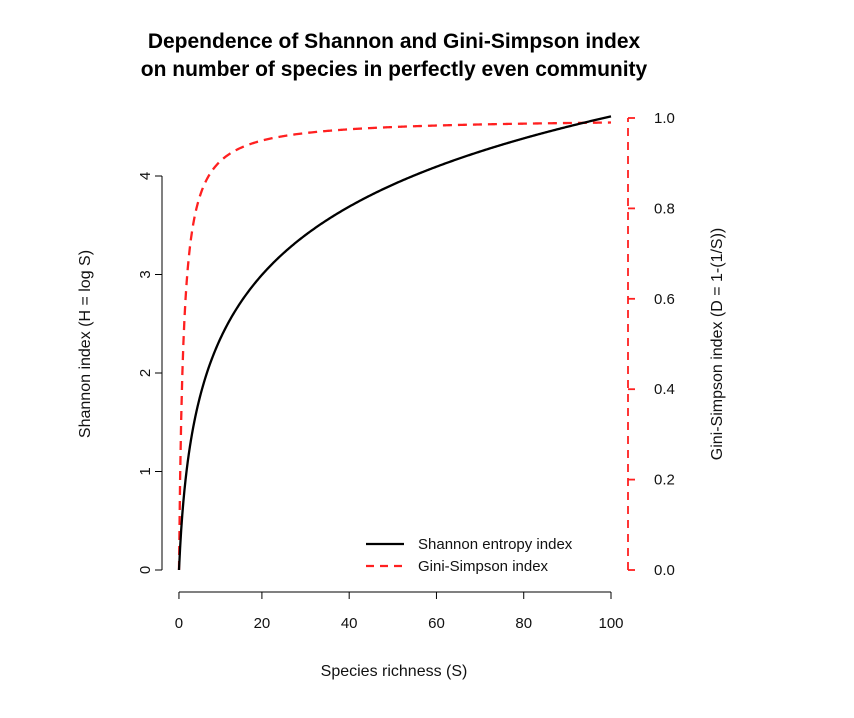 This screenshot has width=854, height=718. Describe the element at coordinates (483, 566) in the screenshot. I see `legend-label-gini: Gini-Simpson index` at that location.